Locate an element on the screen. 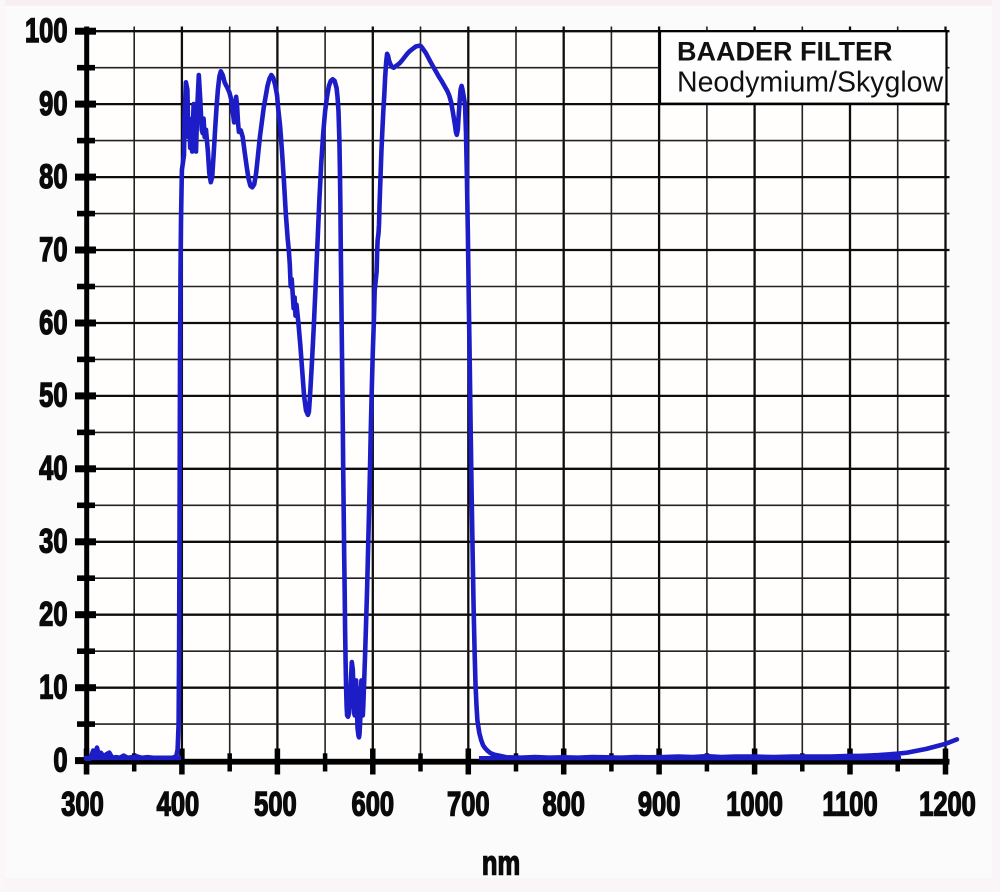 The width and height of the screenshot is (1000, 892). svg-text: BAADER FILTER is located at coordinates (785, 52).